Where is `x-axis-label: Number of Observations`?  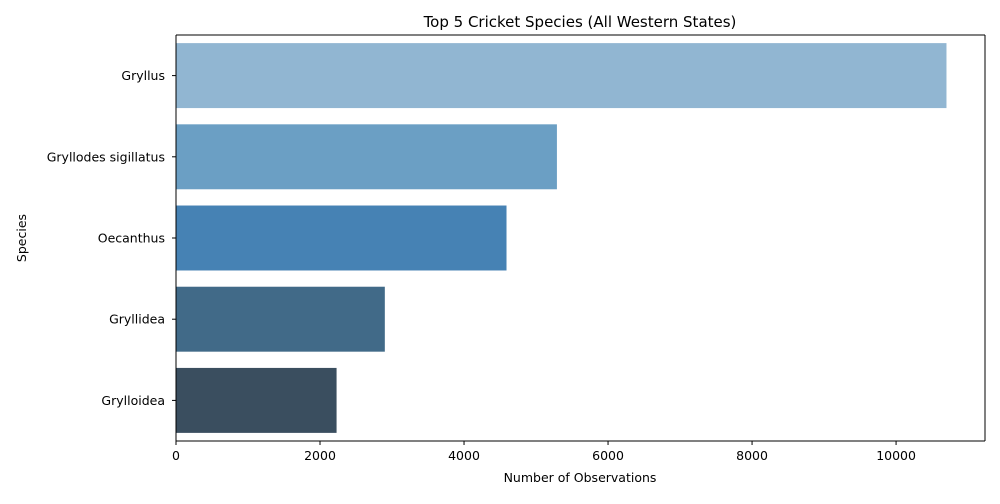 x-axis-label: Number of Observations is located at coordinates (580, 477).